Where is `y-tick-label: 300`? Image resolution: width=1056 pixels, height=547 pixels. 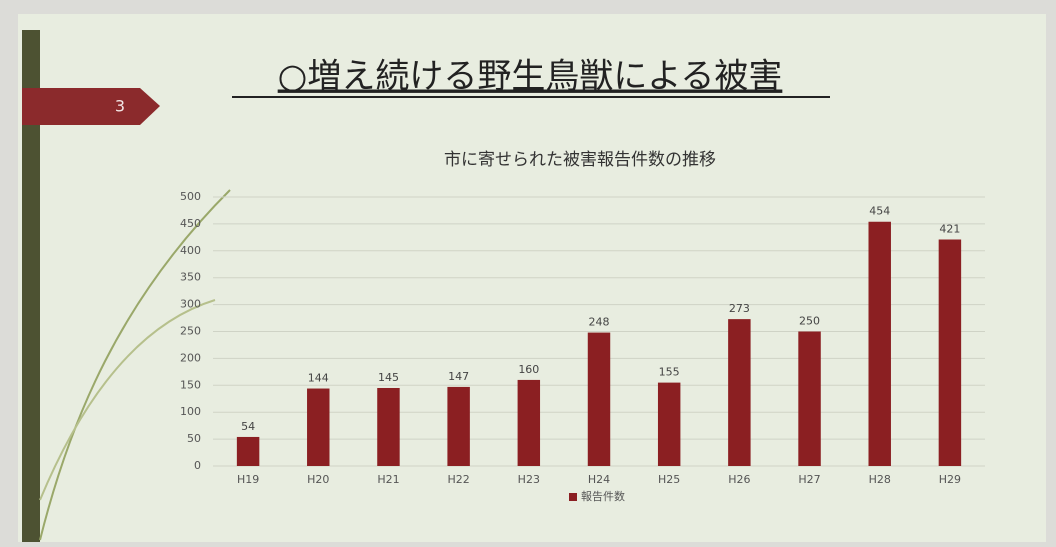
y-tick-label: 300 is located at coordinates (190, 304).